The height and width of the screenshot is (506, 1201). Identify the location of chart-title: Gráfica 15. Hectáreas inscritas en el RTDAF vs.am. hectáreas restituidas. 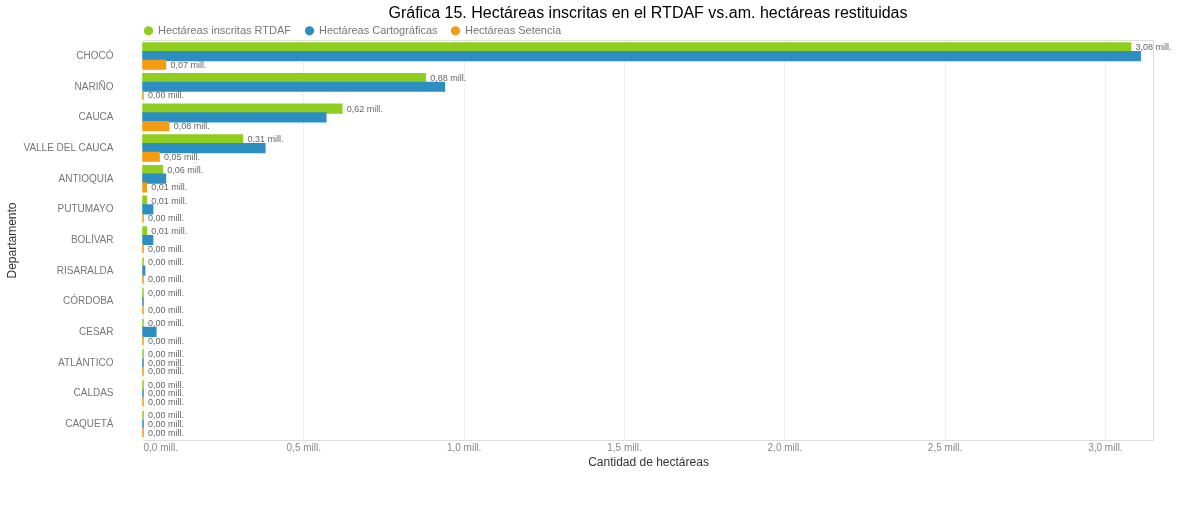
(648, 12).